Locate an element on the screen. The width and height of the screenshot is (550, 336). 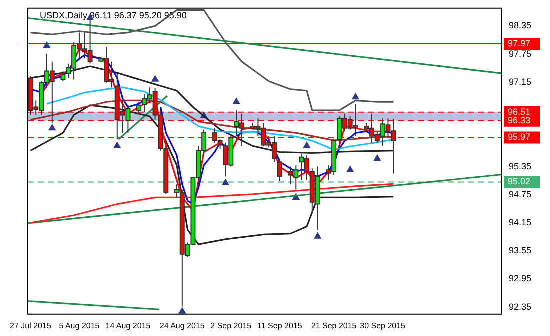
x-tick-label: 11 Sep 2015 is located at coordinates (280, 325).